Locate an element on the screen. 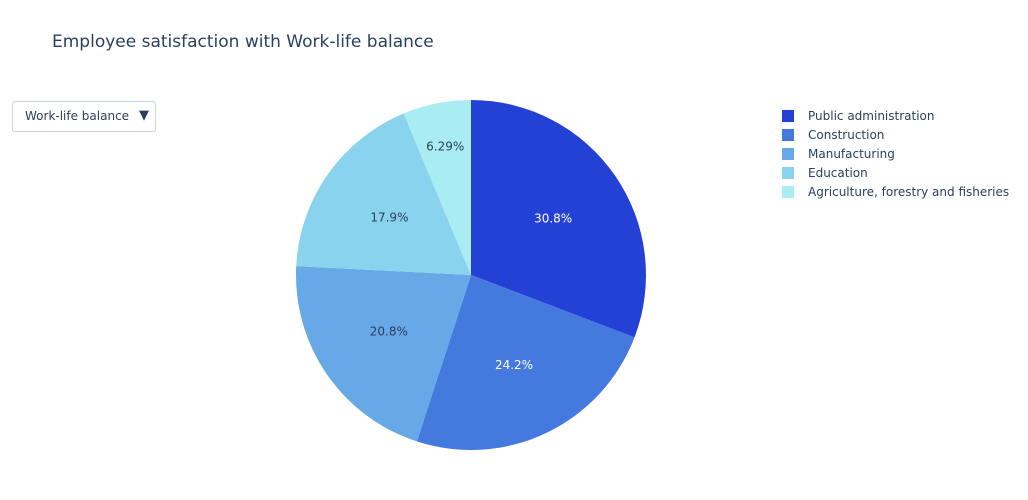 This screenshot has width=1028, height=500. slice-value-label: 20.8% is located at coordinates (389, 332).